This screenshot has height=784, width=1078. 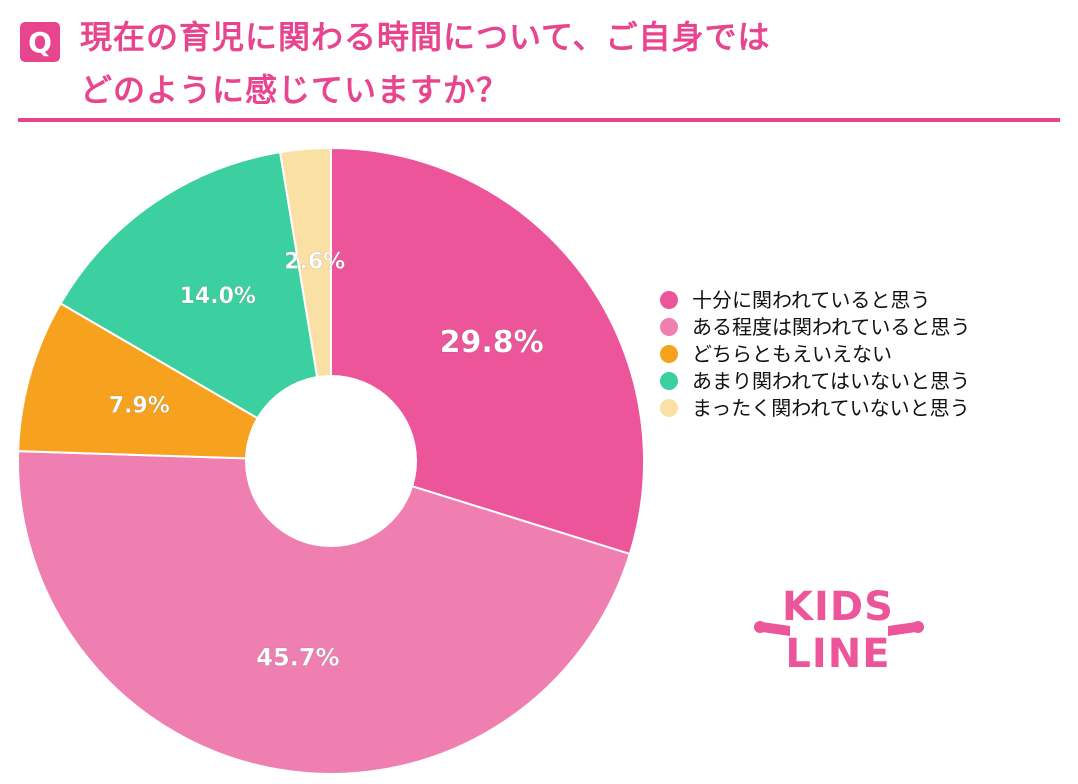 I want to click on legend-label: ある程度は関われていると思う, so click(x=831, y=326).